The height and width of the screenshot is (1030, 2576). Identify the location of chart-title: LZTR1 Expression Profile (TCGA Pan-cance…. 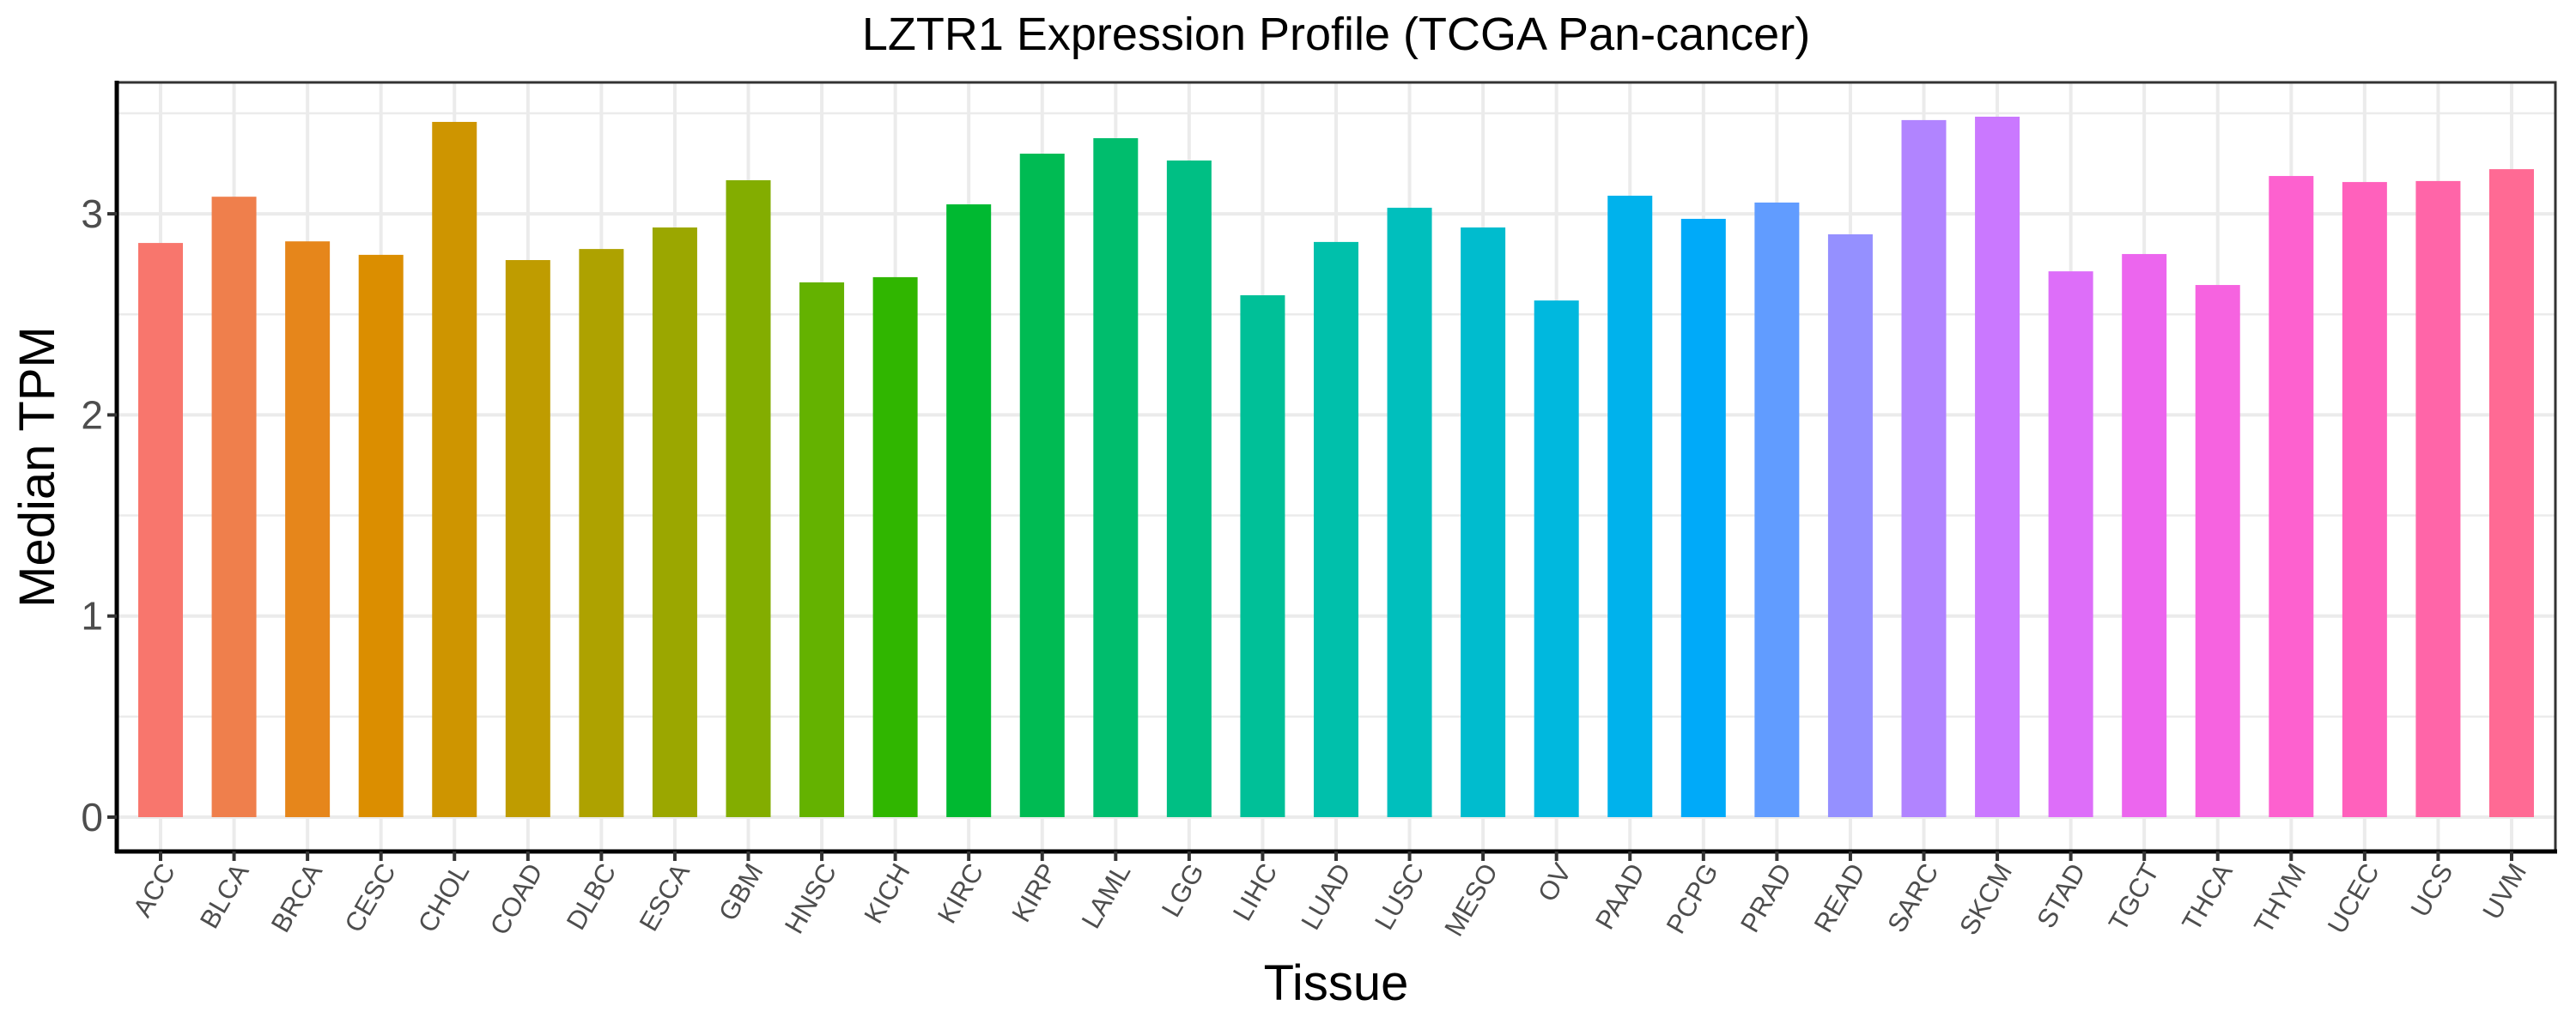
(1336, 34).